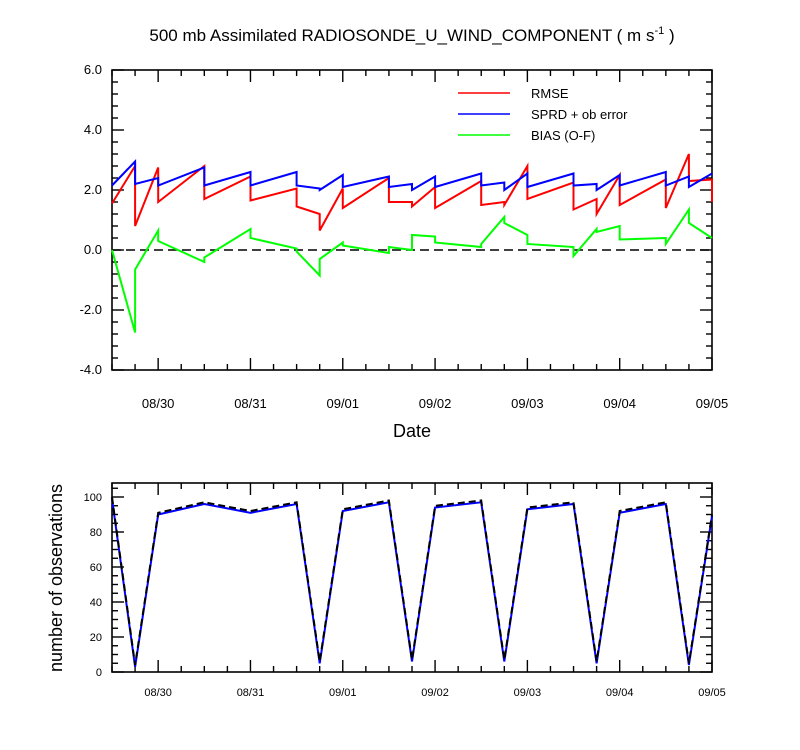 The height and width of the screenshot is (750, 800). What do you see at coordinates (93, 189) in the screenshot?
I see `top-ytick-label: 2.0` at bounding box center [93, 189].